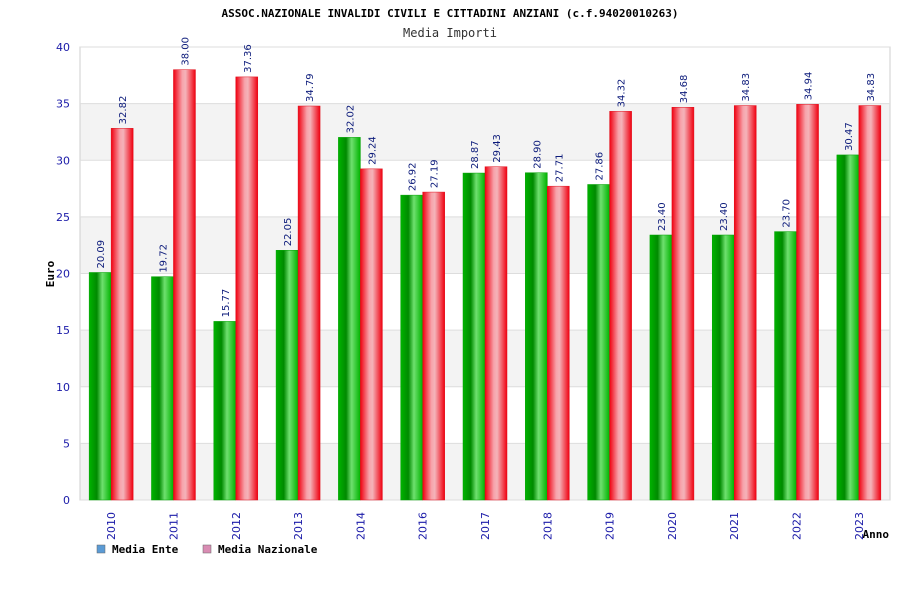  I want to click on value-label-media-ente: 22.05, so click(288, 232).